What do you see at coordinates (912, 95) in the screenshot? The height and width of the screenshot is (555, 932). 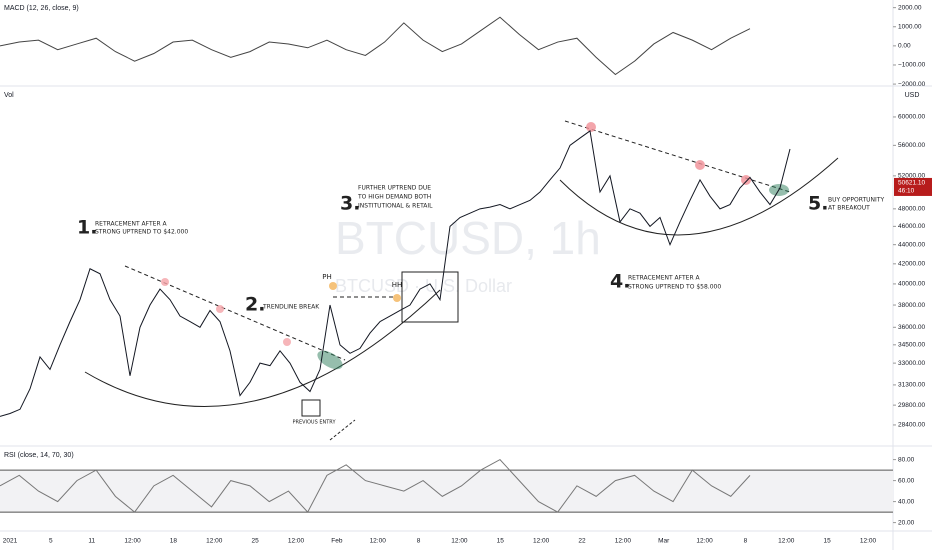 I see `currency: USD` at bounding box center [912, 95].